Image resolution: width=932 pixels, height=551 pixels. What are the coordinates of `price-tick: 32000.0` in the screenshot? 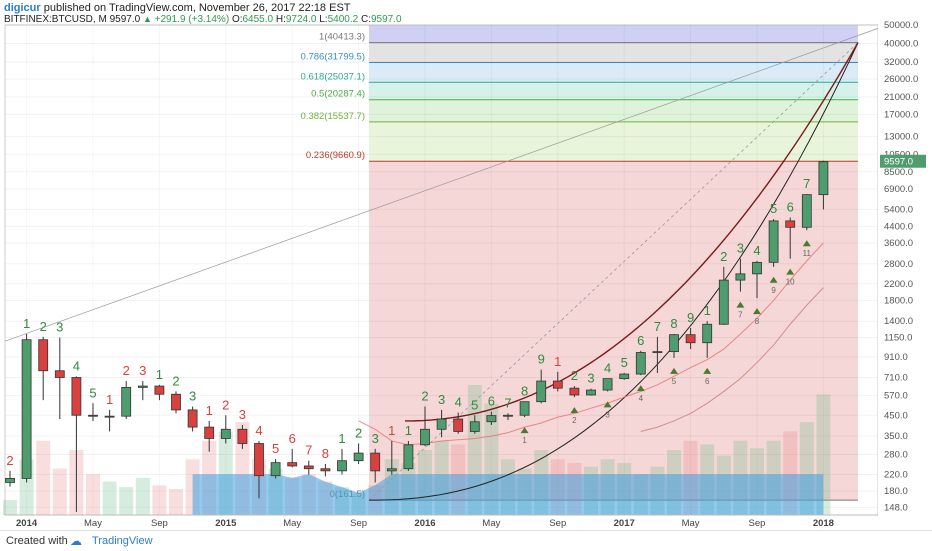 It's located at (901, 62).